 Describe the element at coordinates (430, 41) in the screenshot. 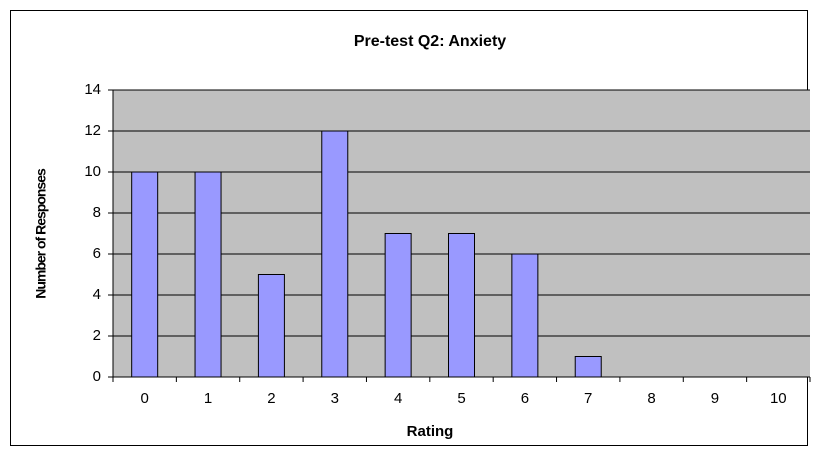

I see `chart-title: Pre-test Q2: Anxiety` at that location.